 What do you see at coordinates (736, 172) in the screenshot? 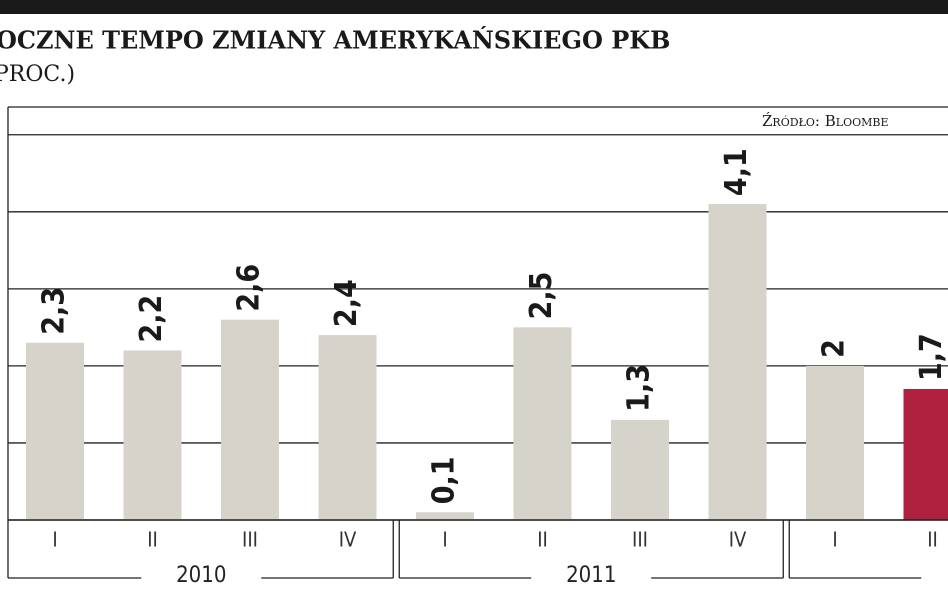
I see `value-label: 4,1` at bounding box center [736, 172].